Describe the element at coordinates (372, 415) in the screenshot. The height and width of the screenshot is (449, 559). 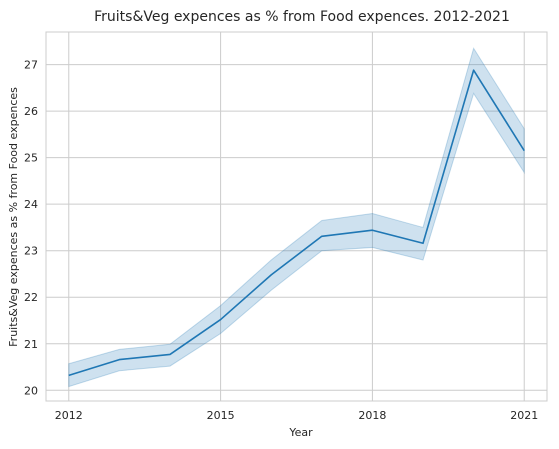
I see `x-tick-label: 2018` at that location.